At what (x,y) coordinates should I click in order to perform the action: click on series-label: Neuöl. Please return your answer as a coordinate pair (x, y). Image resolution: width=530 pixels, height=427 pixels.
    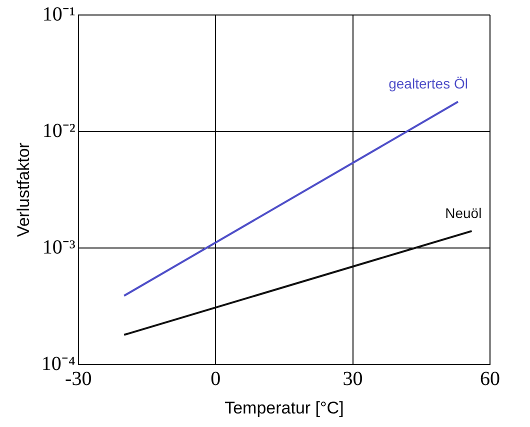
    Looking at the image, I should click on (463, 212).